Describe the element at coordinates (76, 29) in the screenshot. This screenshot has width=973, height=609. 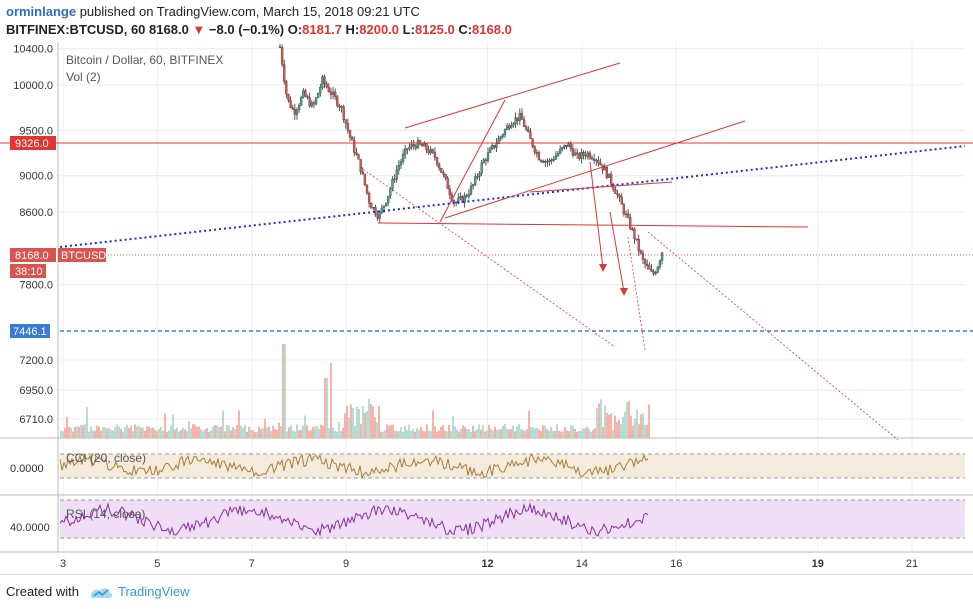
I see `symbol-name: BITFINEX:BTCUSD, 60` at that location.